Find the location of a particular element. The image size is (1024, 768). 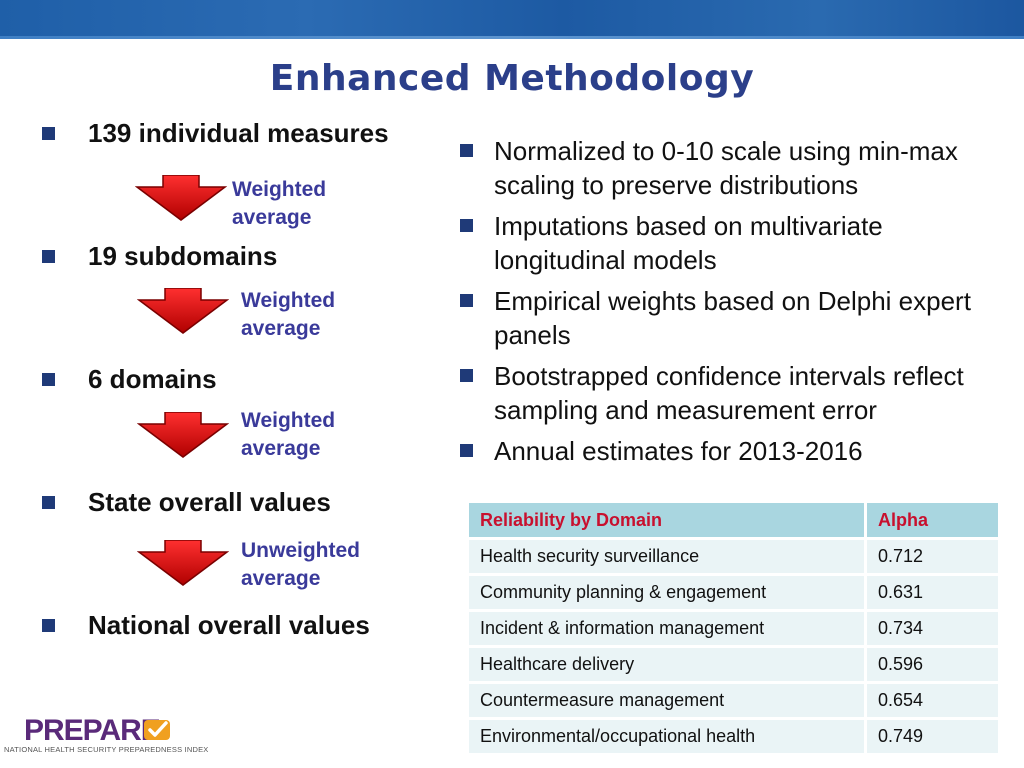

flow-item-measures: 139 individual measures is located at coordinates (238, 133).